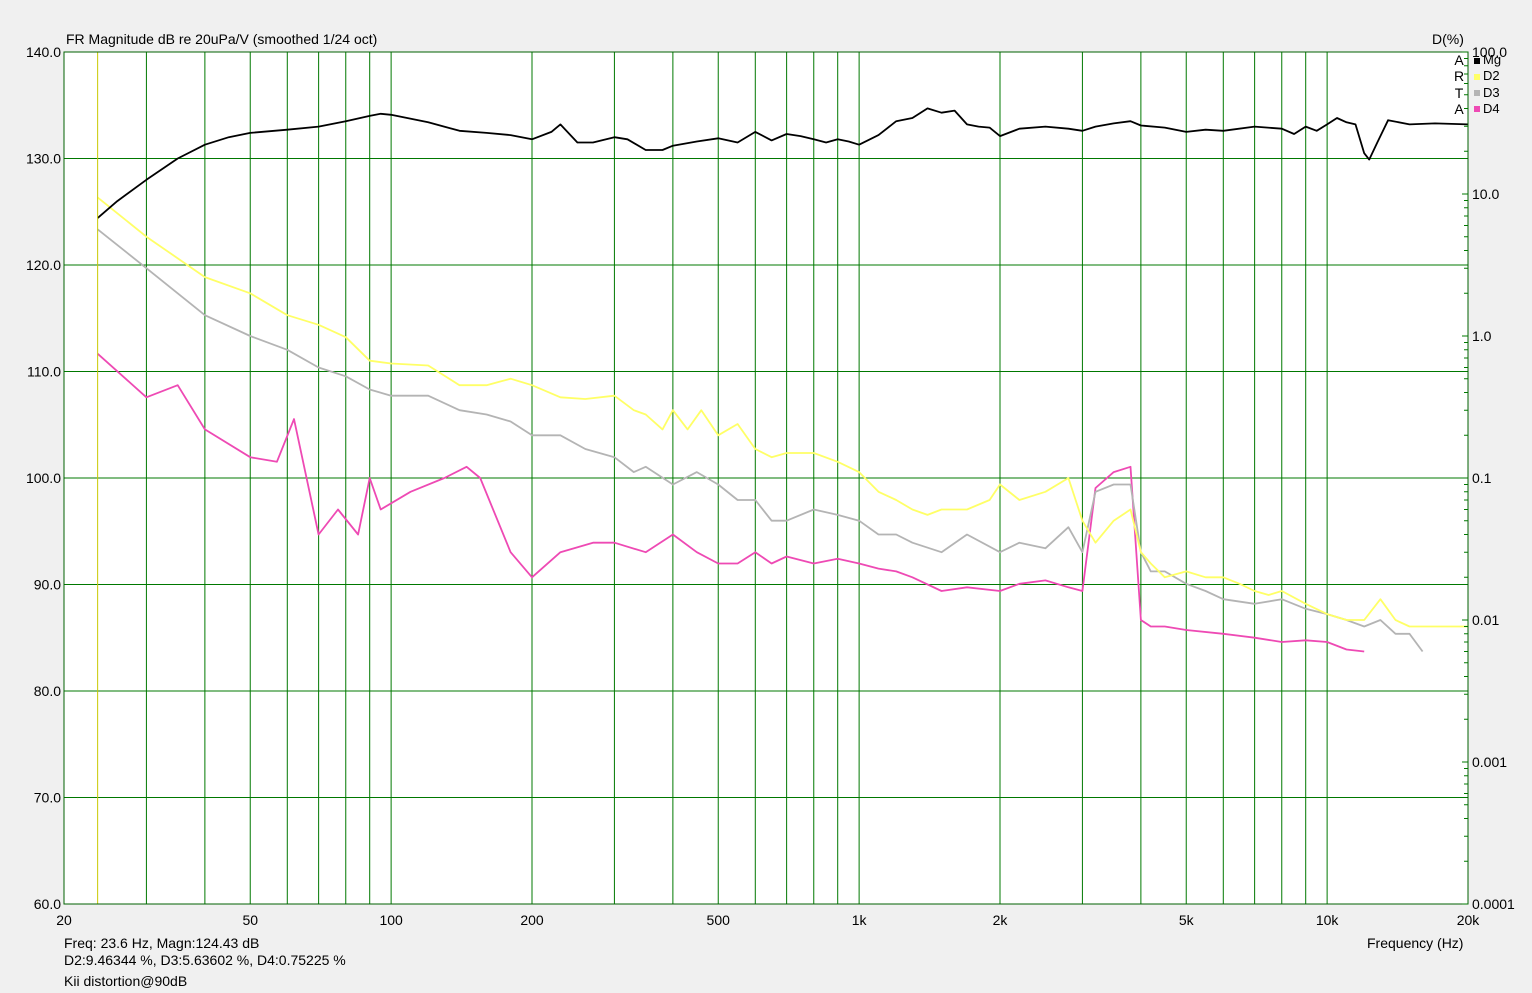 This screenshot has width=1532, height=993. Describe the element at coordinates (47, 904) in the screenshot. I see `left-tick-label: 60.0` at that location.